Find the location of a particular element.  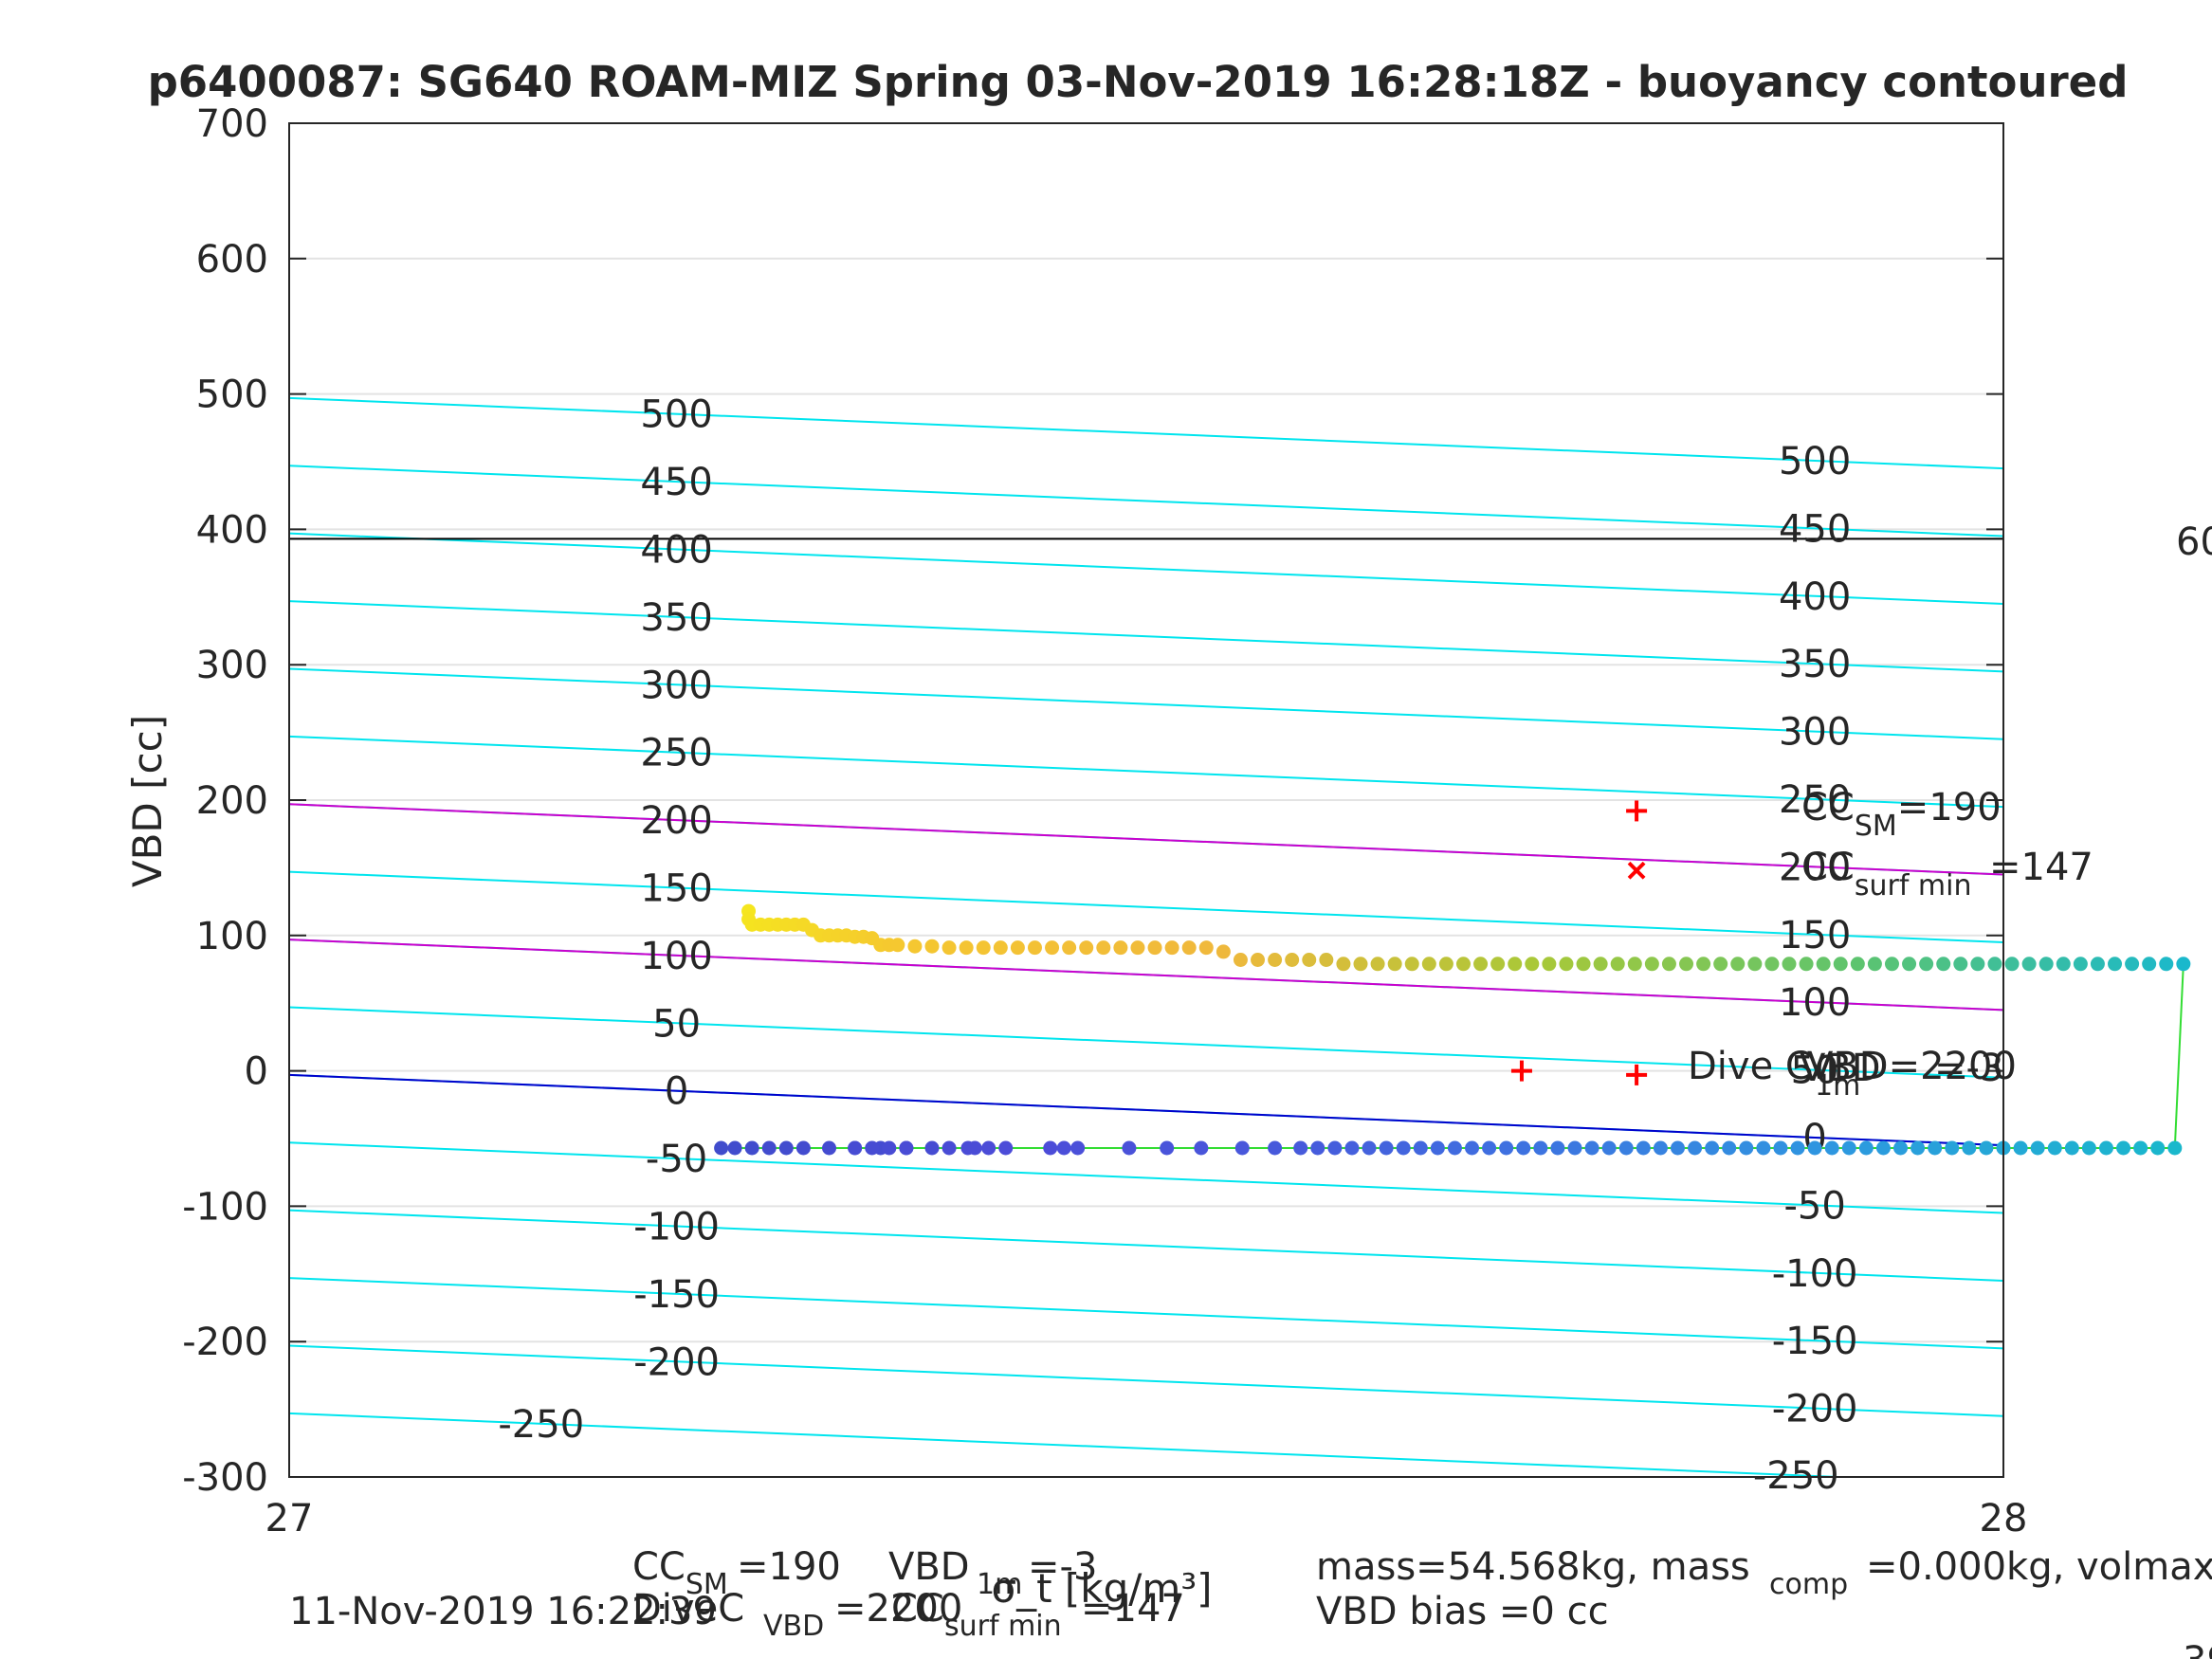

y-tick-label-5: 200 is located at coordinates (232, 801).